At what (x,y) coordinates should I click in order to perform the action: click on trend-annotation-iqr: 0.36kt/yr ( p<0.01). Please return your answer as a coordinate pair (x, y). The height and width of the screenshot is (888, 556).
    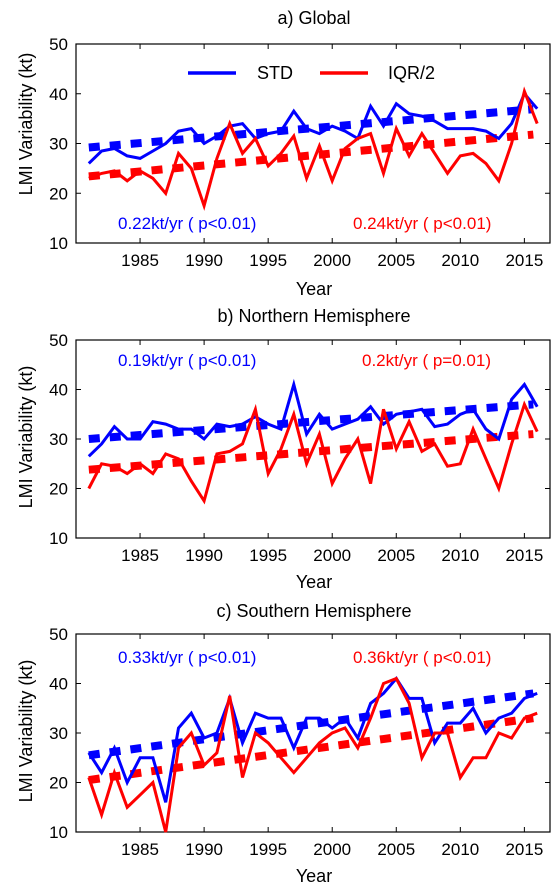
    Looking at the image, I should click on (422, 657).